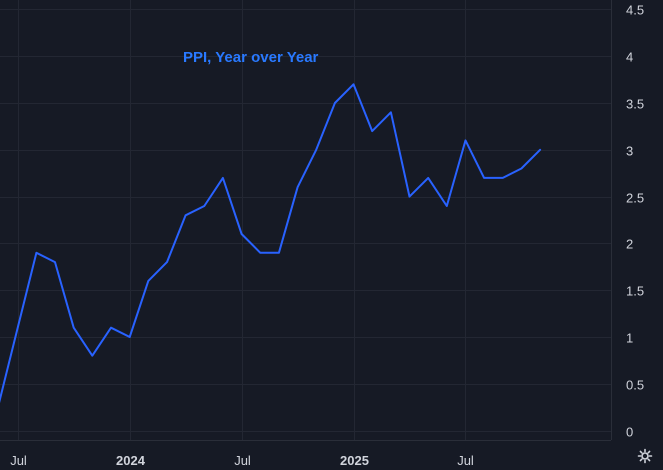 This screenshot has width=663, height=470. Describe the element at coordinates (645, 456) in the screenshot. I see `gear-icon` at that location.